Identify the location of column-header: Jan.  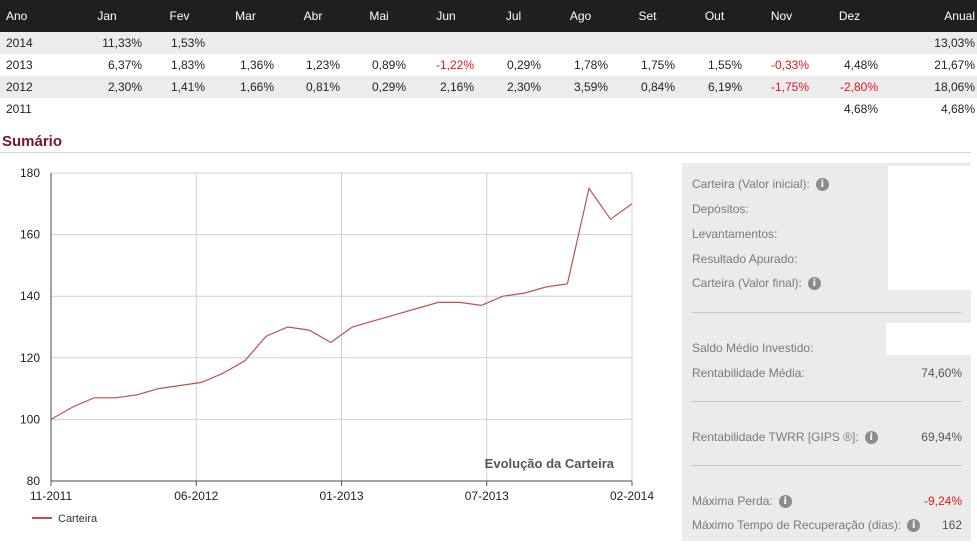
(107, 16).